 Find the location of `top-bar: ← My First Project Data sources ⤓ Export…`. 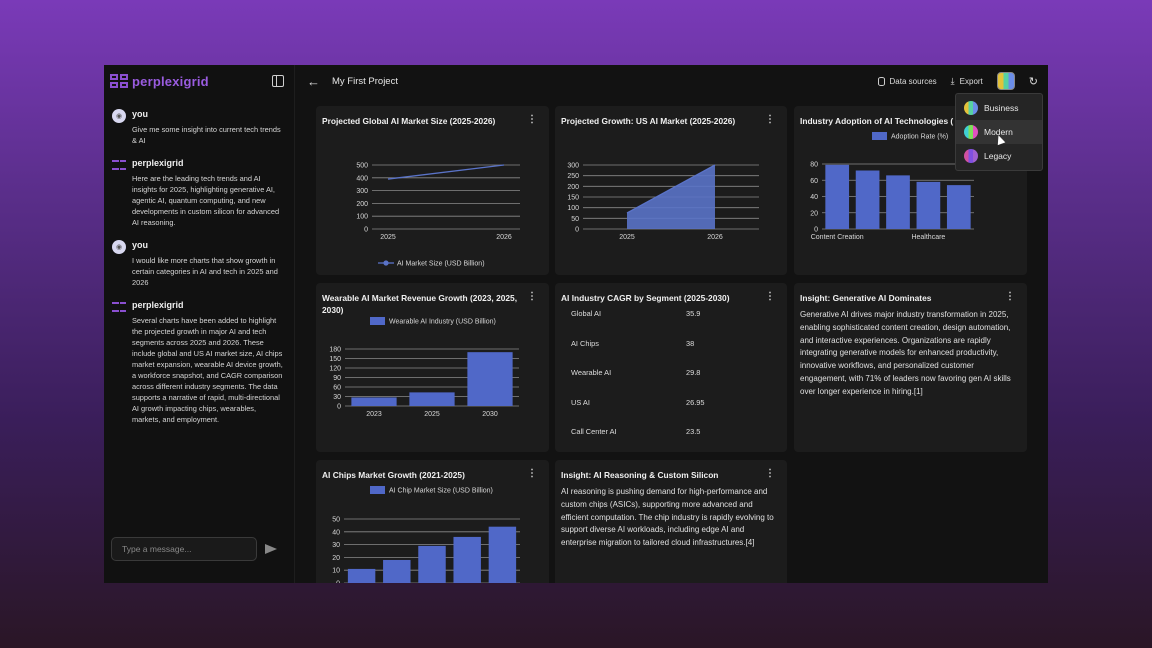

top-bar: ← My First Project Data sources ⤓ Export… is located at coordinates (671, 81).